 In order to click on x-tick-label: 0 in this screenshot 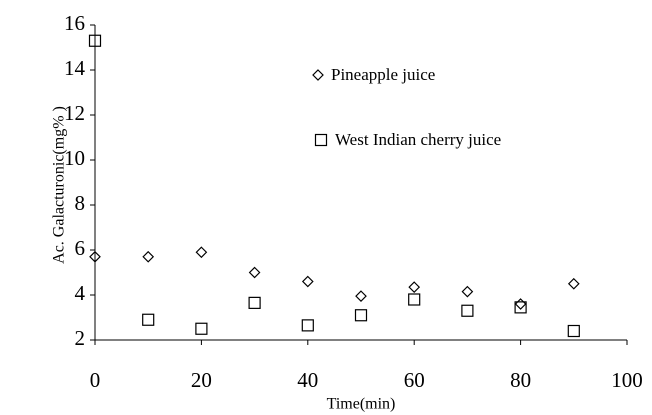, I will do `click(95, 380)`.